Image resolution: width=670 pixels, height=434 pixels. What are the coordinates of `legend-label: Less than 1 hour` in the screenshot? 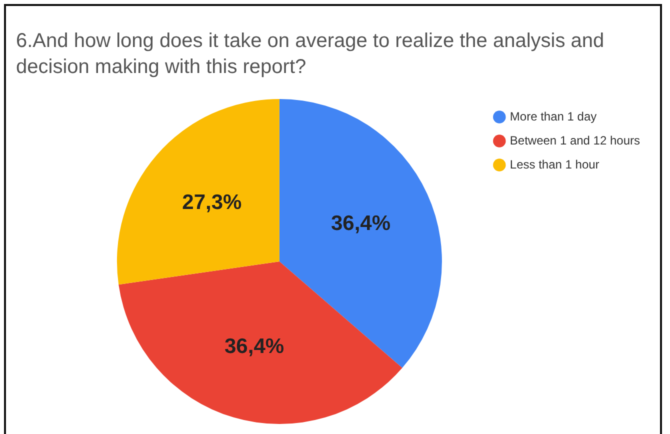 It's located at (555, 164).